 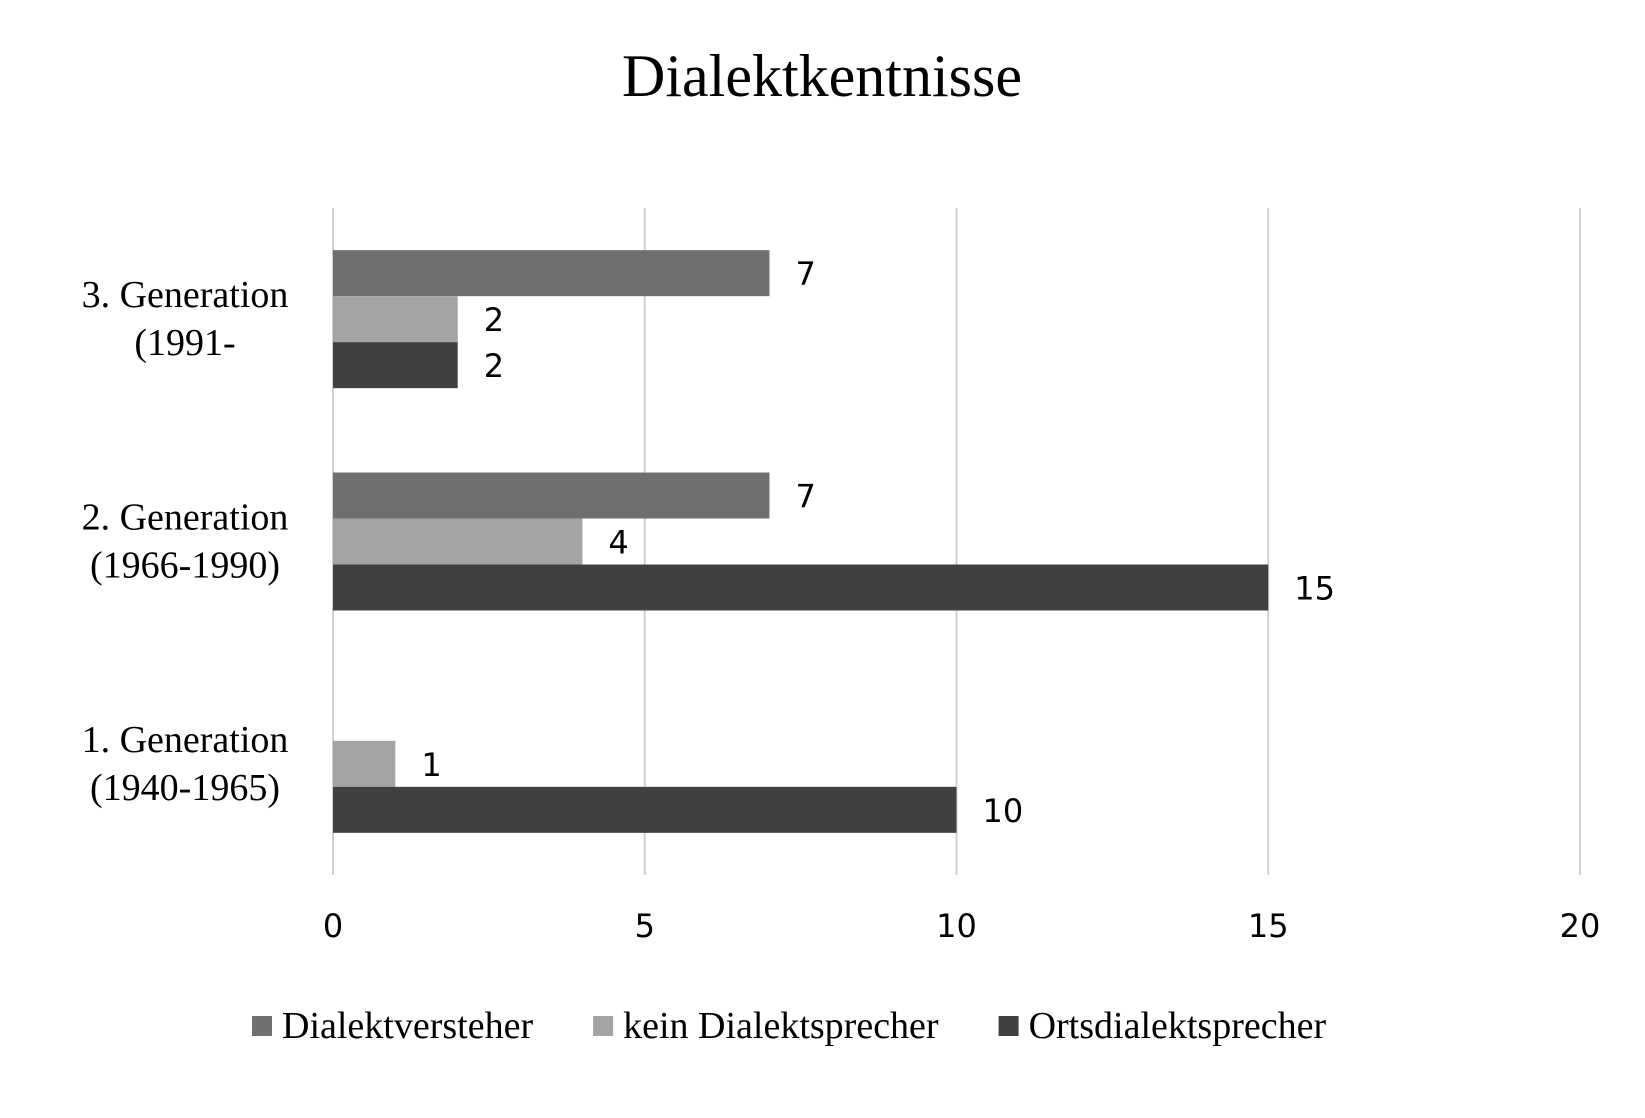 I want to click on data-label-1-2: 15, so click(x=1314, y=589).